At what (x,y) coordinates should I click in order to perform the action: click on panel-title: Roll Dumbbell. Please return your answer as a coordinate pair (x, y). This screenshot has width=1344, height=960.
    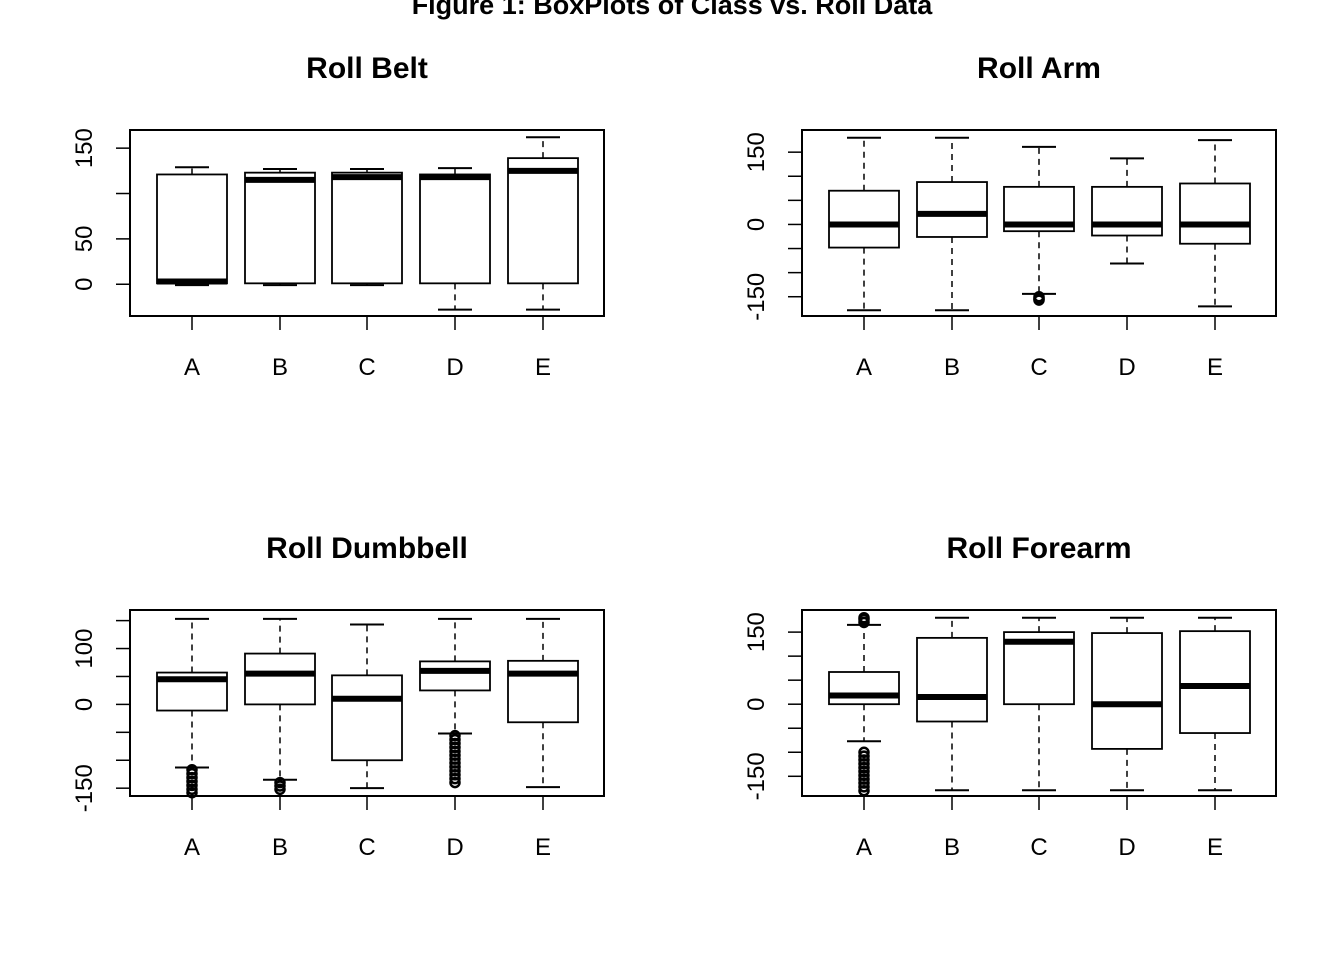
    Looking at the image, I should click on (367, 548).